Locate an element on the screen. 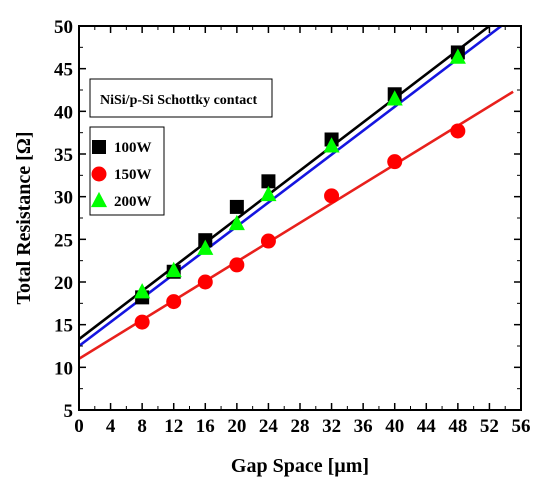  legend-marker-150W is located at coordinates (99, 174).